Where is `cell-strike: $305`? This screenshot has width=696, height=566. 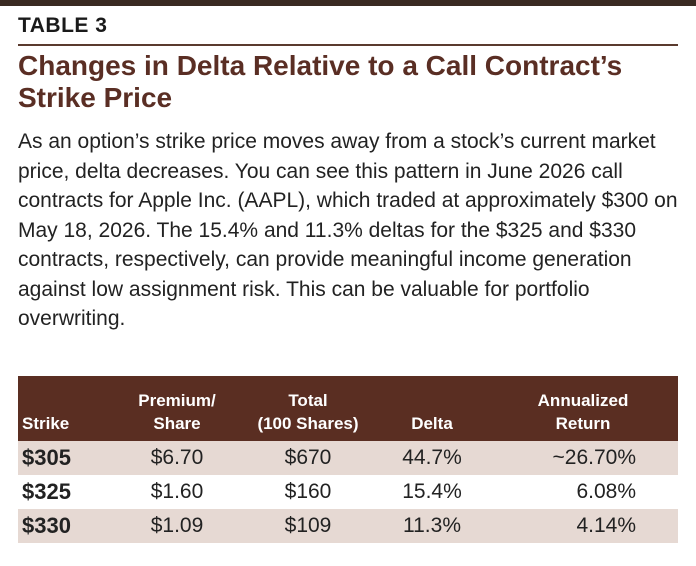
cell-strike: $305 is located at coordinates (46, 457).